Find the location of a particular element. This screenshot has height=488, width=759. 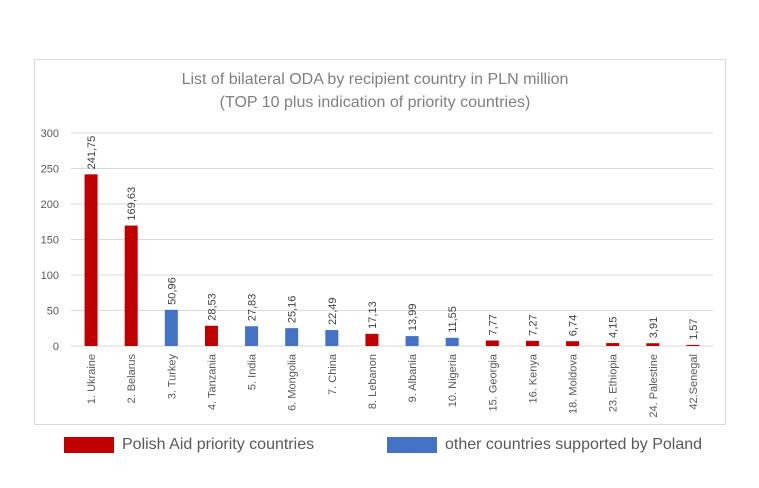

data-label: 7,77 is located at coordinates (493, 324).